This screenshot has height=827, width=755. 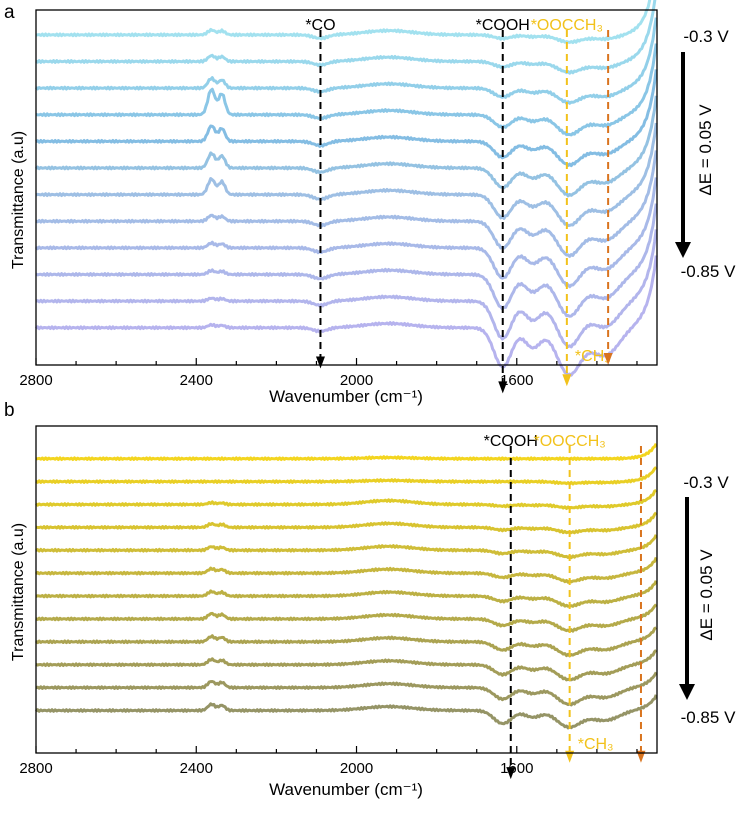 I want to click on panel-b-potential-arrow-head, so click(x=687, y=692).